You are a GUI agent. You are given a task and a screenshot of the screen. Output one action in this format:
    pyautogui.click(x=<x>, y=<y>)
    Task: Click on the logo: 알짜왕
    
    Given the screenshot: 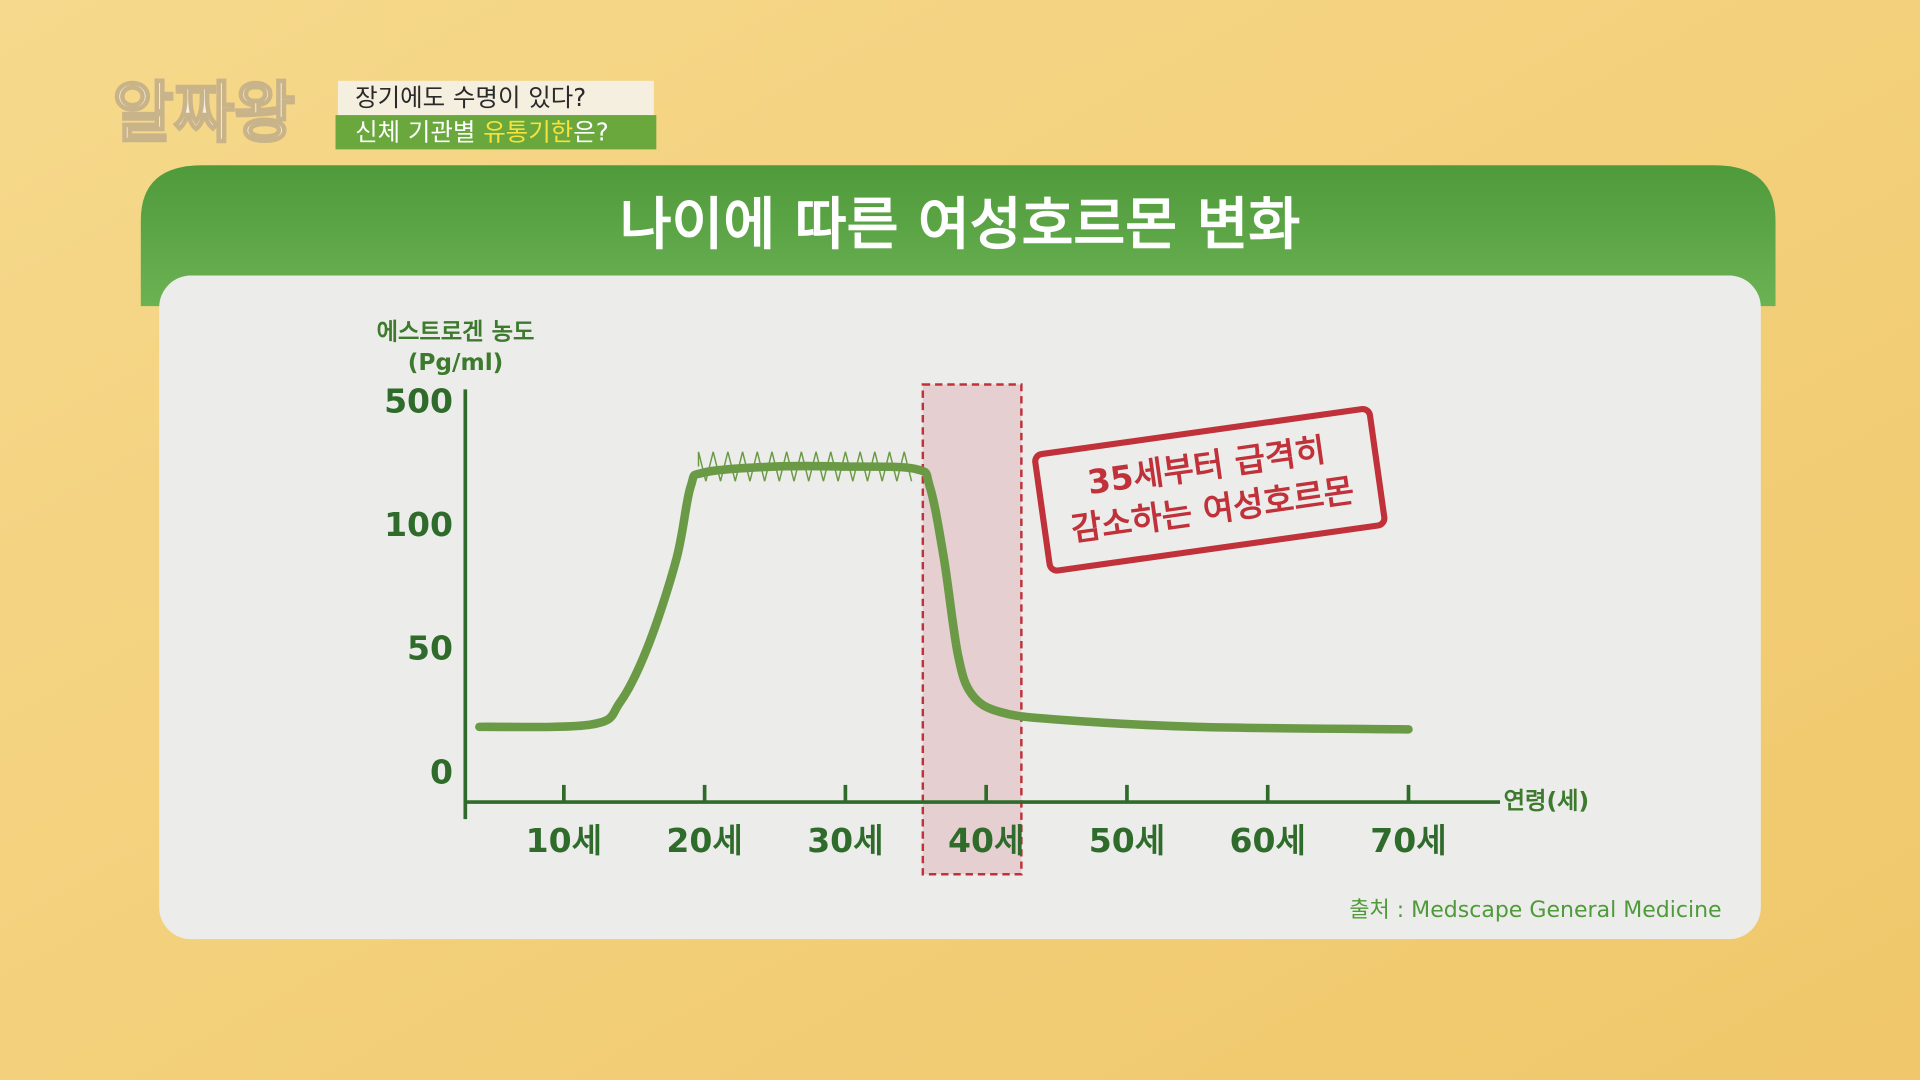 What is the action you would take?
    pyautogui.click(x=204, y=113)
    